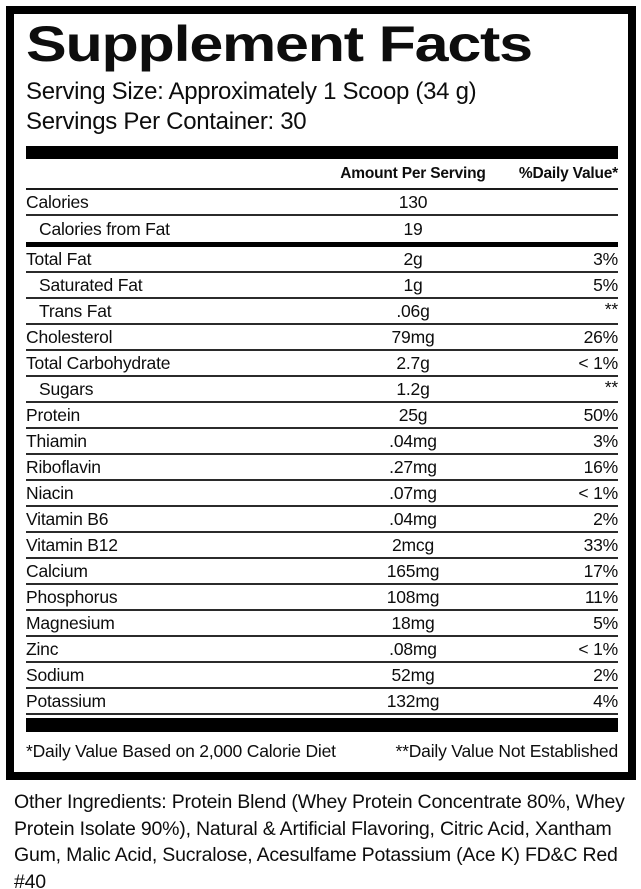 The image size is (641, 889). What do you see at coordinates (413, 648) in the screenshot?
I see `nutrient-amount: .08mg` at bounding box center [413, 648].